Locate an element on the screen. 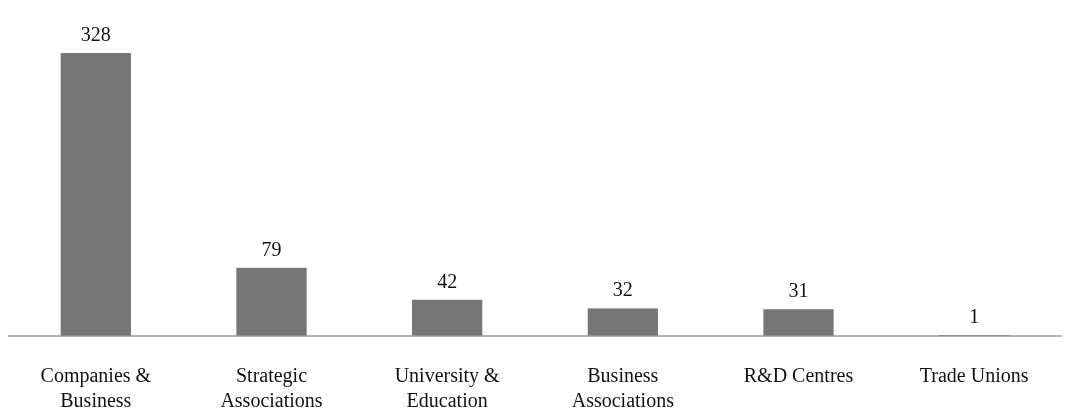  x-tick-label: Business Associations is located at coordinates (623, 387).